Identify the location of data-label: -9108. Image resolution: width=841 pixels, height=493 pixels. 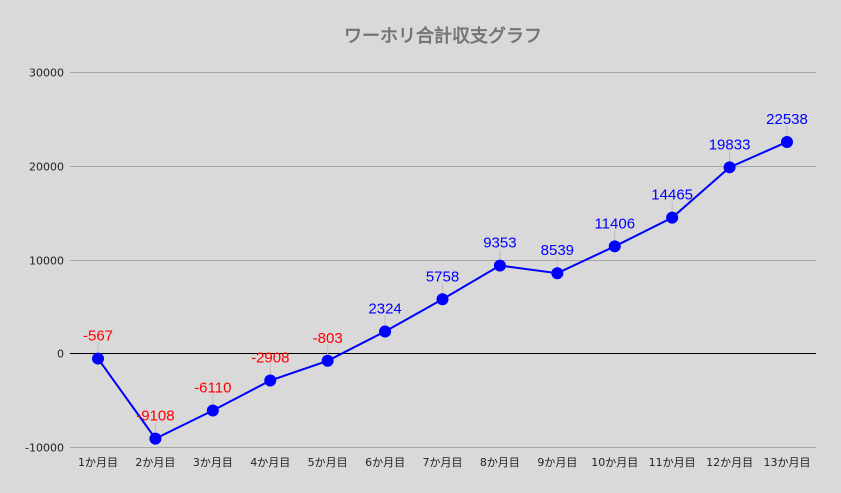
(155, 416).